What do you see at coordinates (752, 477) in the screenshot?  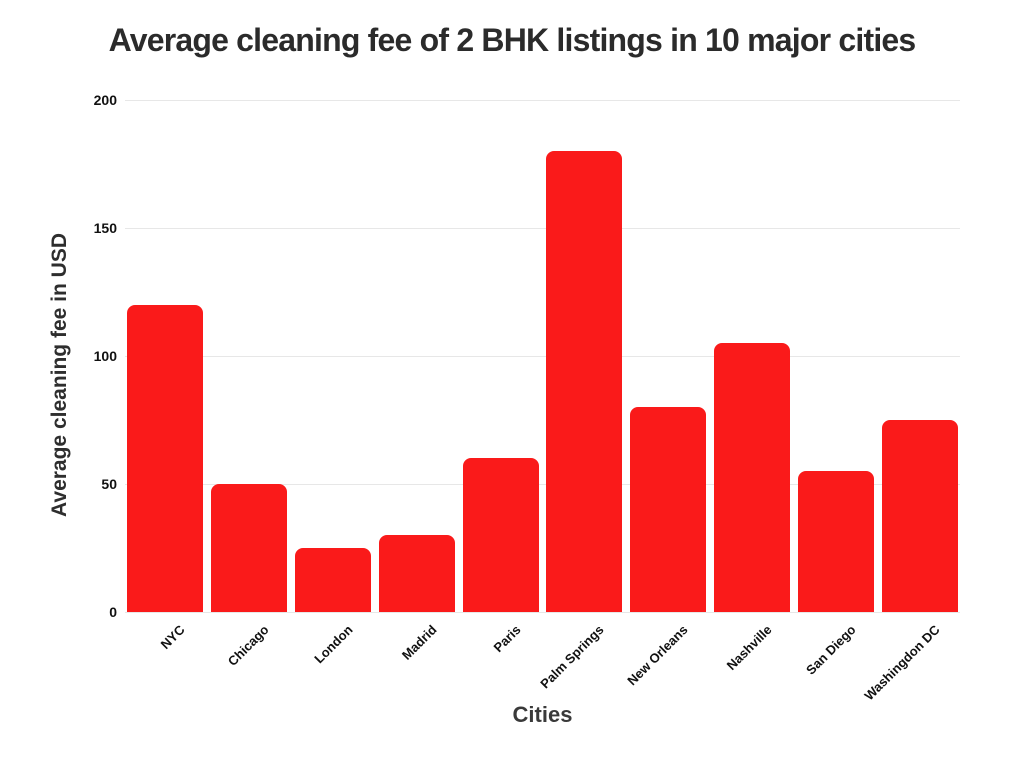 I see `bar-nashville` at bounding box center [752, 477].